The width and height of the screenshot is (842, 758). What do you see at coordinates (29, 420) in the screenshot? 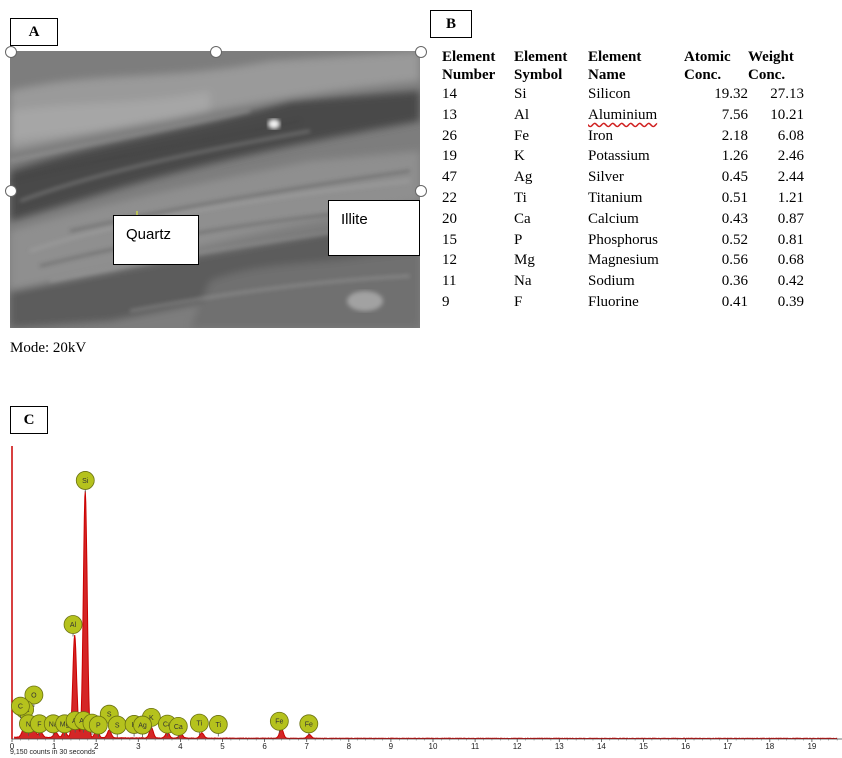
I see `panel-label-c: C` at bounding box center [29, 420].